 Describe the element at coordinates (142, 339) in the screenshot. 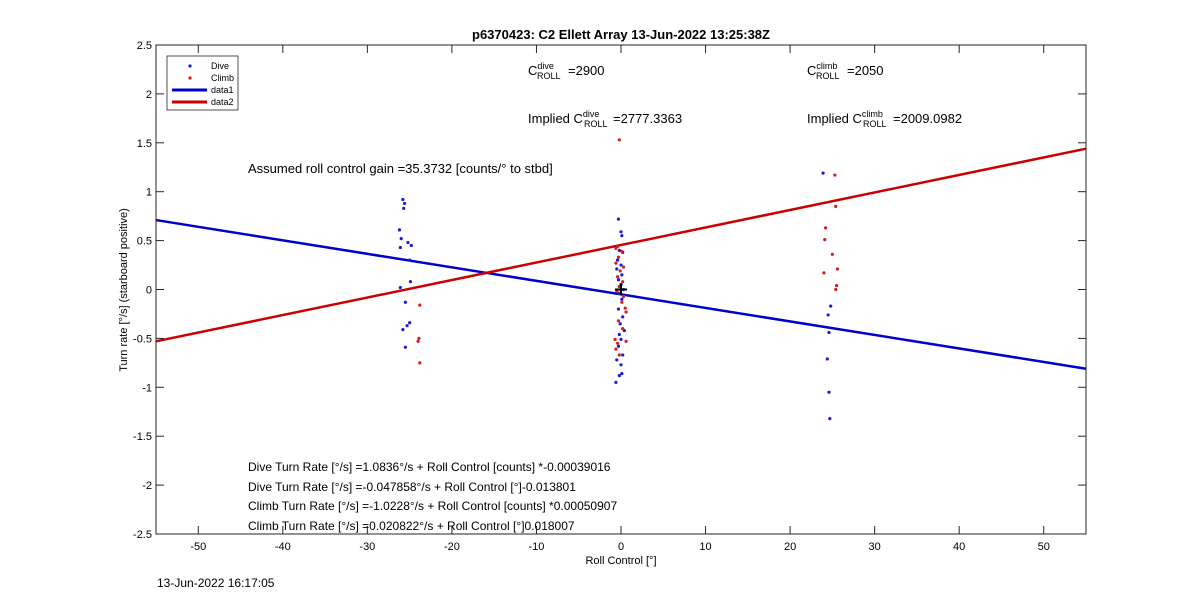

I see `y-tick-label: -0.5` at that location.